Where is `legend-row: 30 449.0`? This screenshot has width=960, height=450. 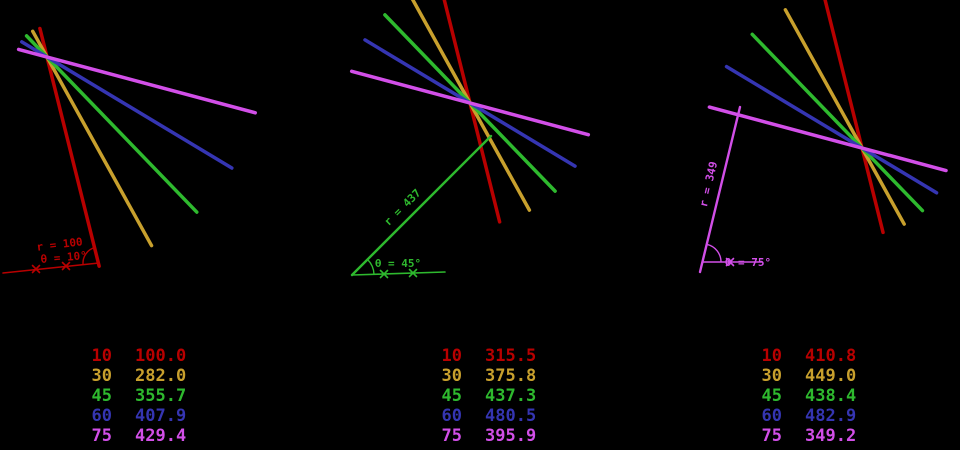 legend-row: 30 449.0 is located at coordinates (806, 376).